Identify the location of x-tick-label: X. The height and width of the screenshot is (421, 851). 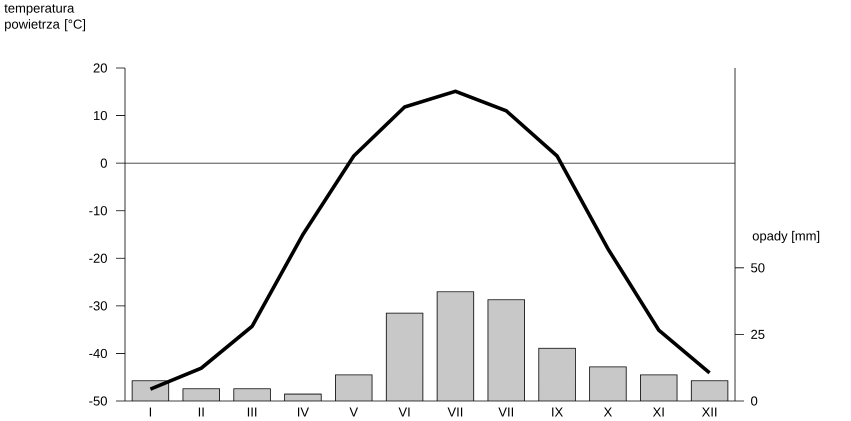
(608, 412).